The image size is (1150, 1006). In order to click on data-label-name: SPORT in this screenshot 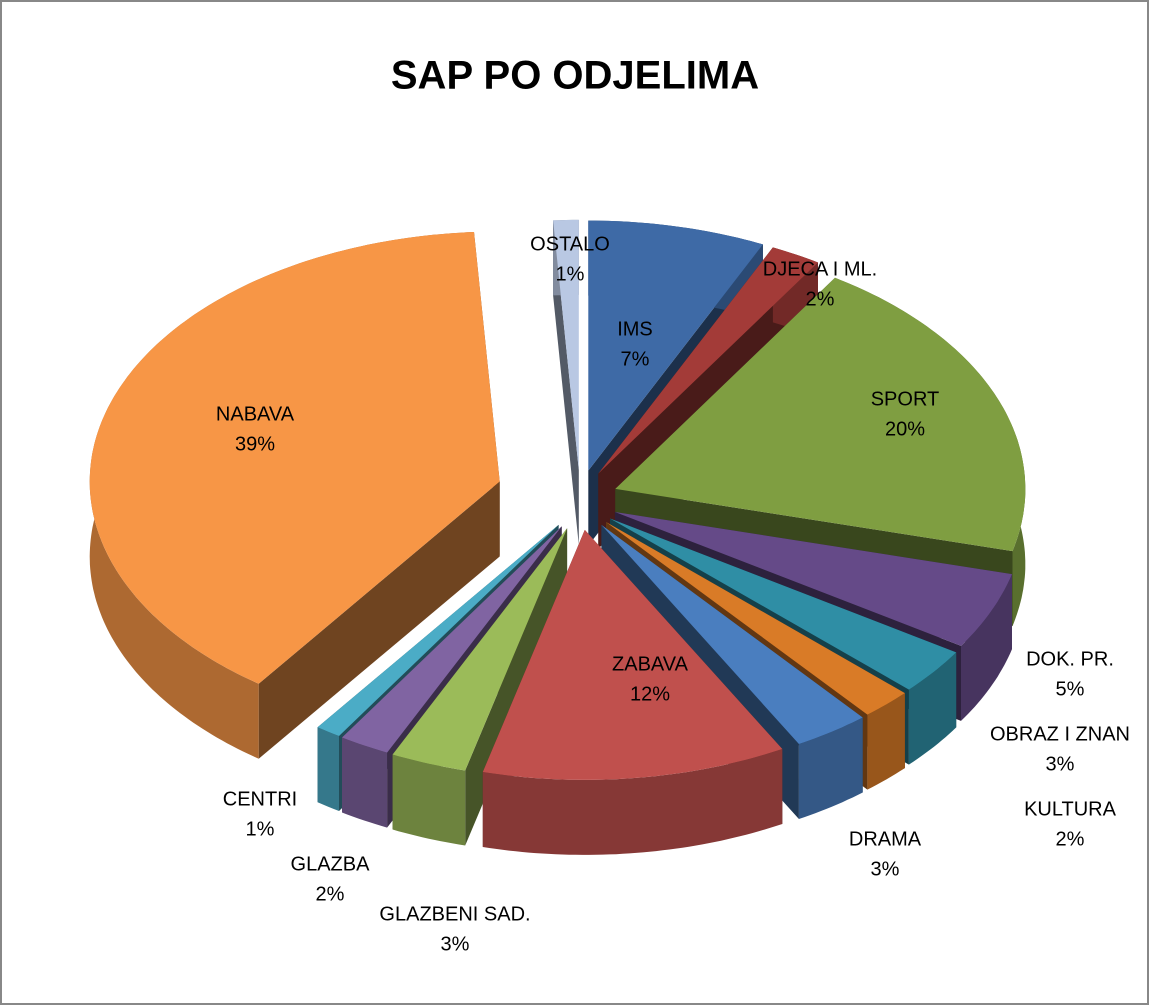, I will do `click(905, 399)`.